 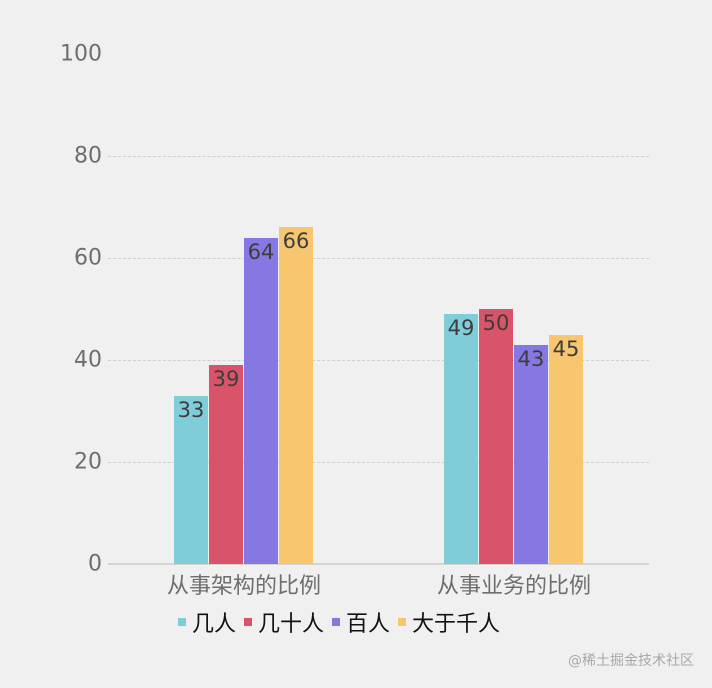 I want to click on bar: 66, so click(x=296, y=395).